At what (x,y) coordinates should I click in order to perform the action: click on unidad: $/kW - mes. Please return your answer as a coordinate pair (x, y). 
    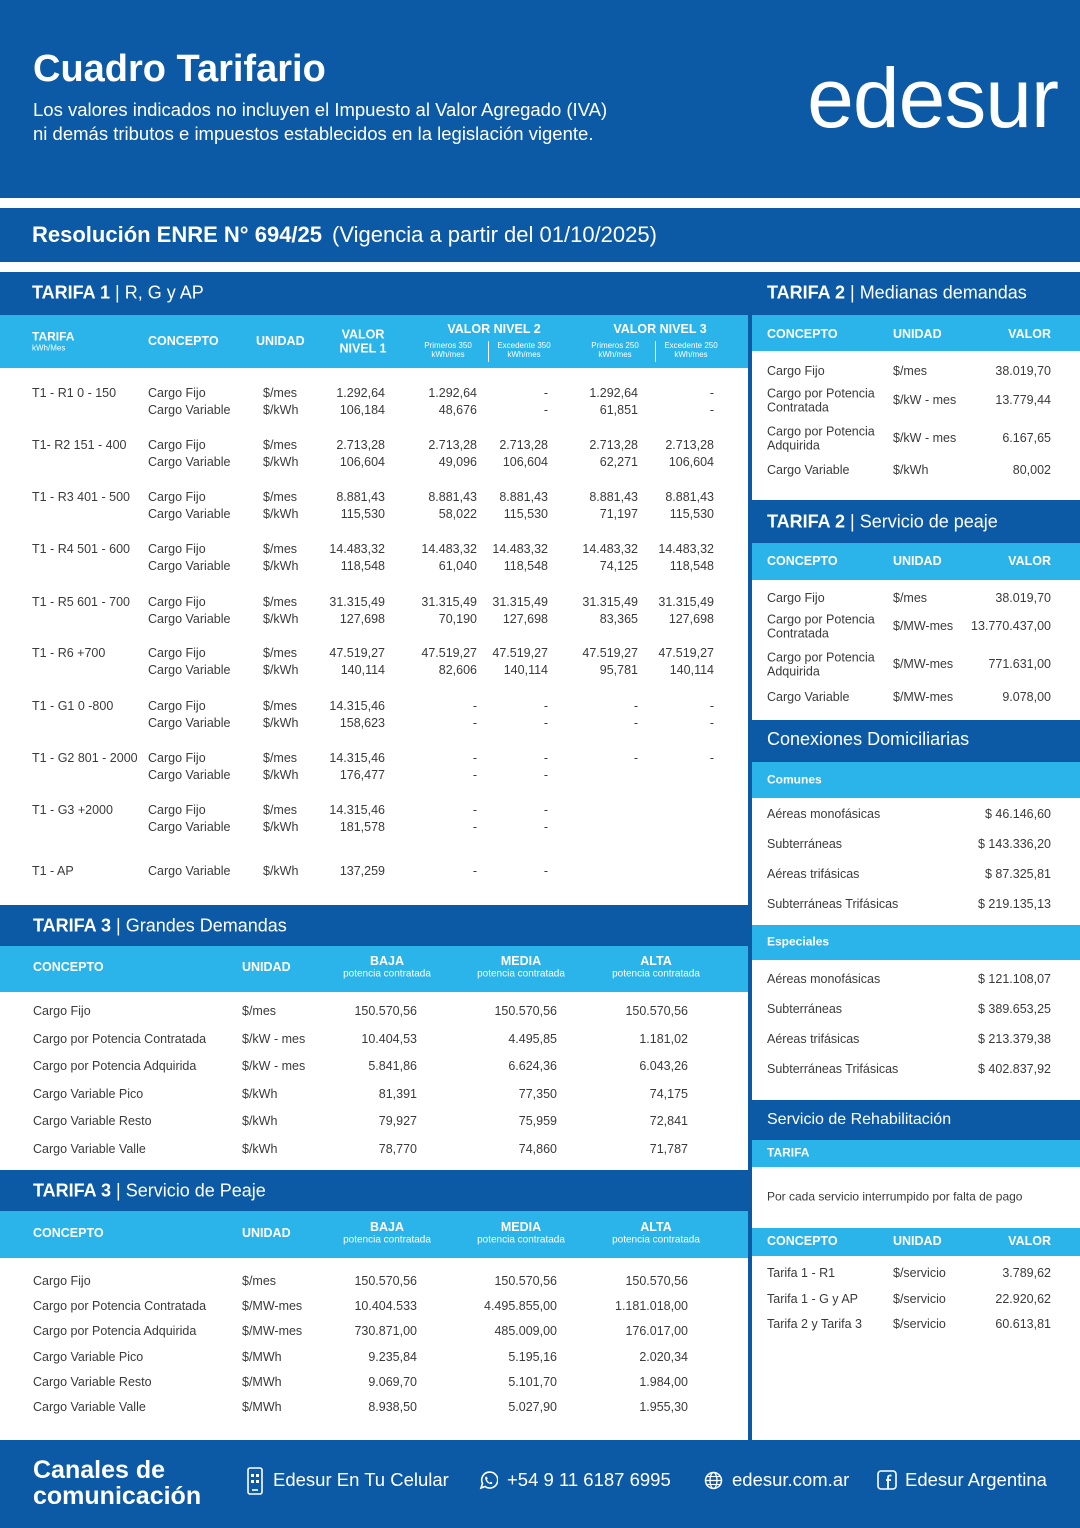
    Looking at the image, I should click on (925, 400).